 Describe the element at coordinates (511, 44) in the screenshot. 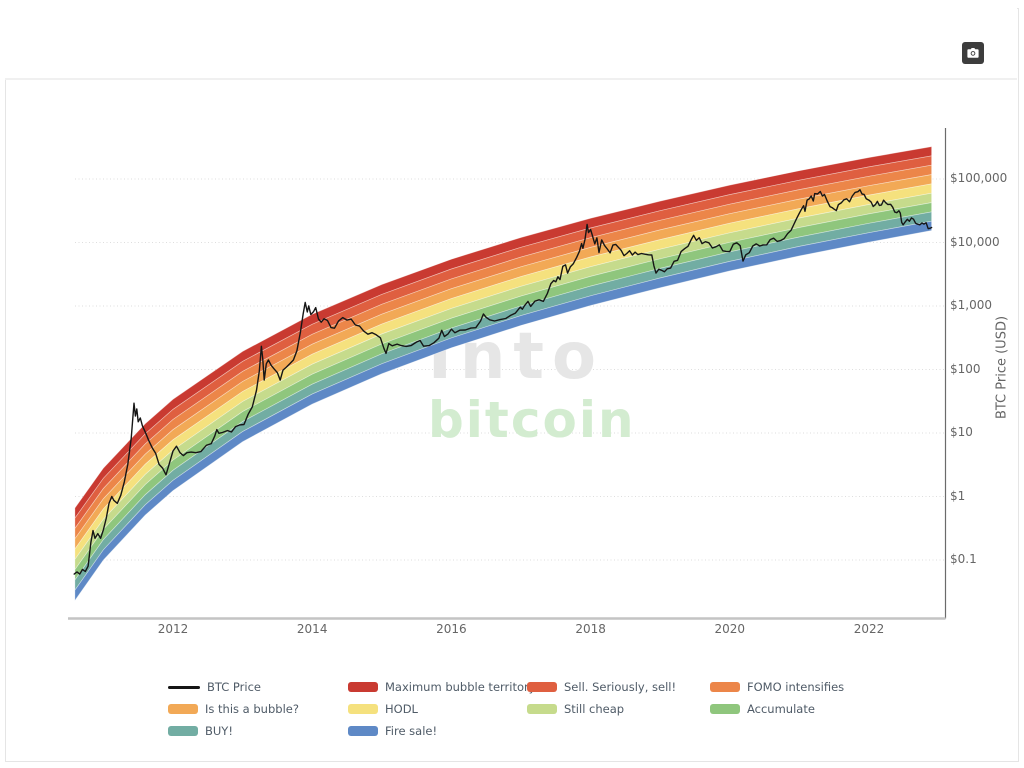

I see `toolbar` at that location.